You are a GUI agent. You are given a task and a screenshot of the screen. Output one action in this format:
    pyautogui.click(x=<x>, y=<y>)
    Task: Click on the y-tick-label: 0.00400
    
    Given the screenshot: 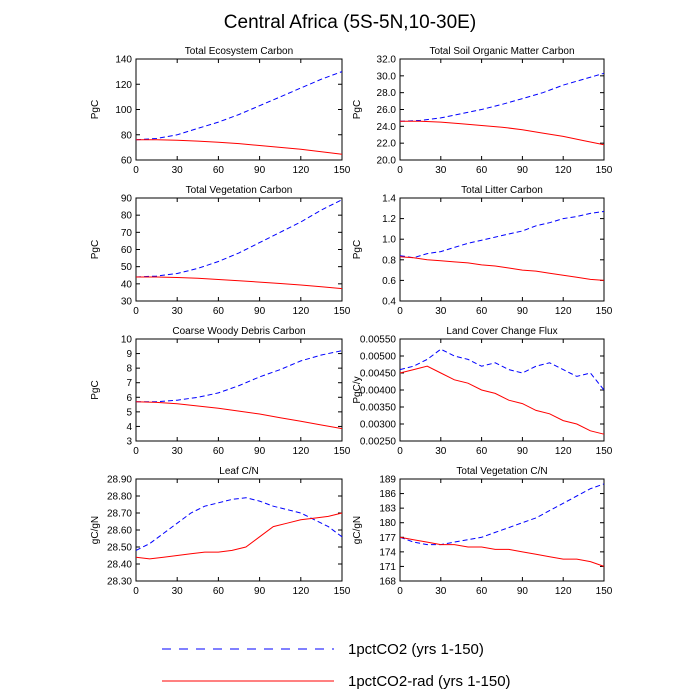 What is the action you would take?
    pyautogui.click(x=378, y=391)
    